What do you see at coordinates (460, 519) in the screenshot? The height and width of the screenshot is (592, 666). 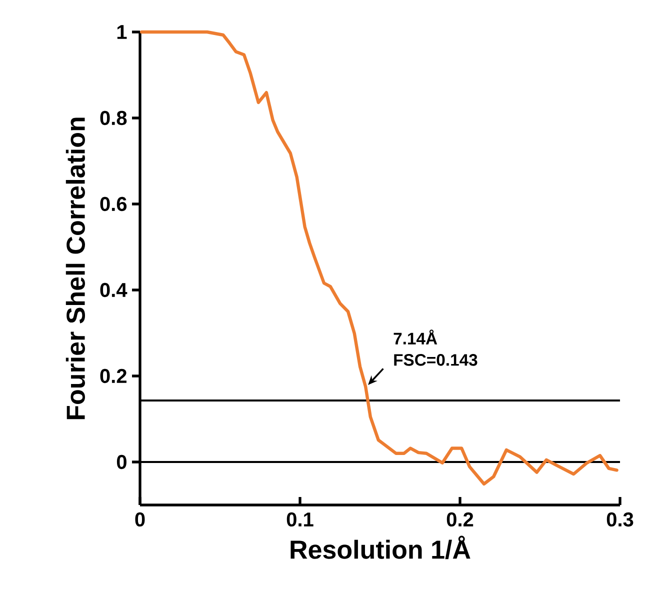 I see `x-tick-label: 0.2` at bounding box center [460, 519].